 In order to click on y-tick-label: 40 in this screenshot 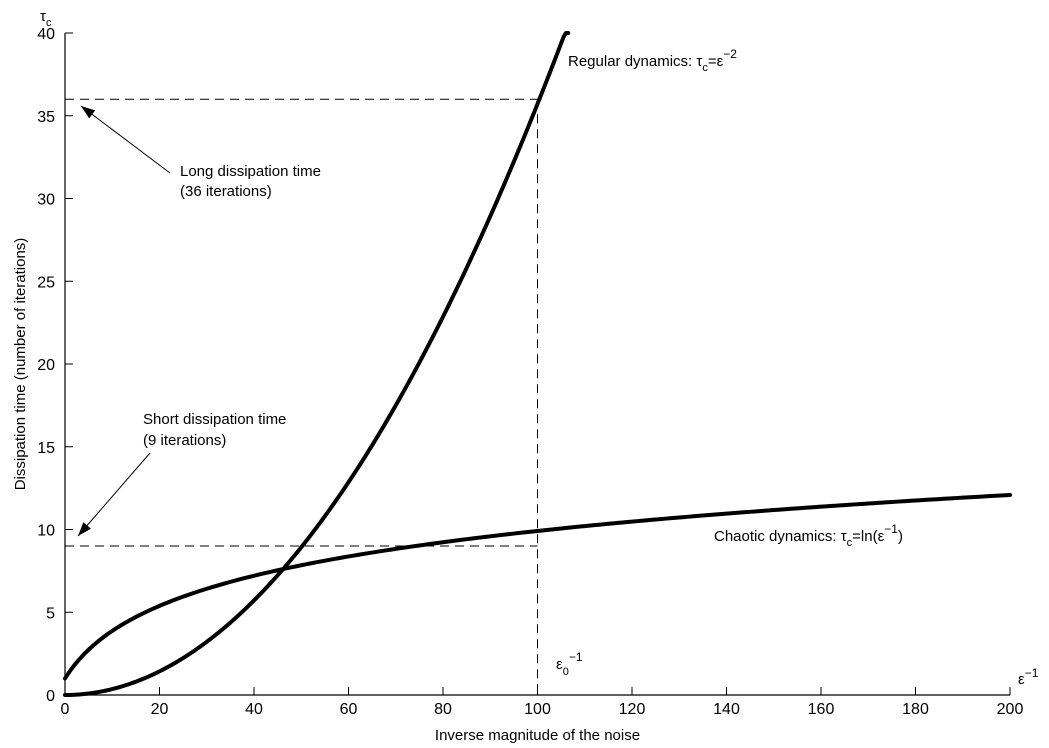, I will do `click(46, 34)`.